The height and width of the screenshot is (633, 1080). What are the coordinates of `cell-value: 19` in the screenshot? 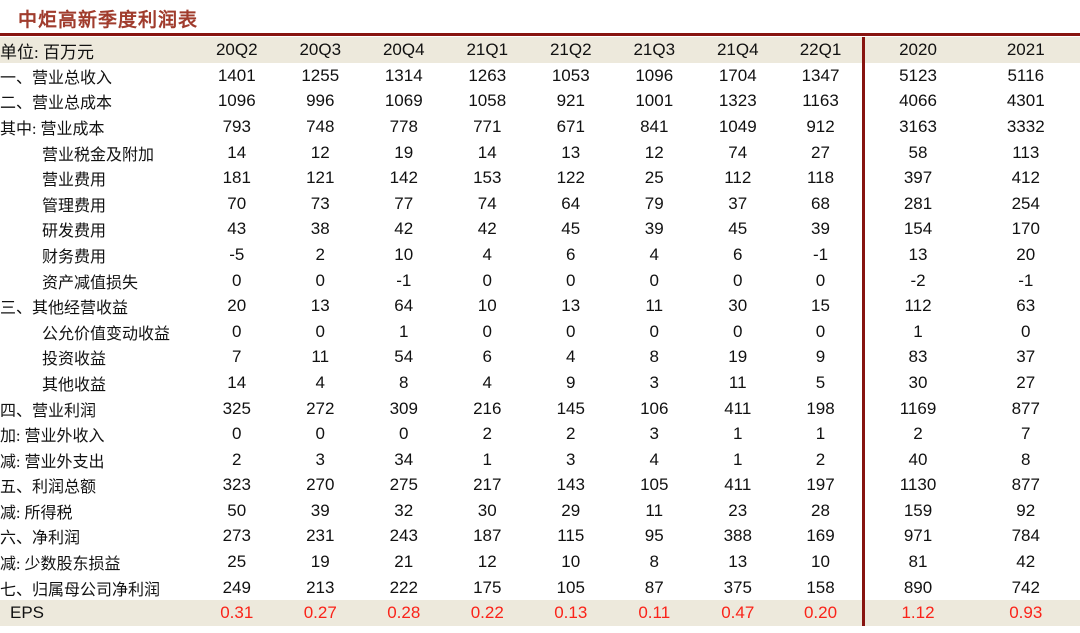 It's located at (404, 152).